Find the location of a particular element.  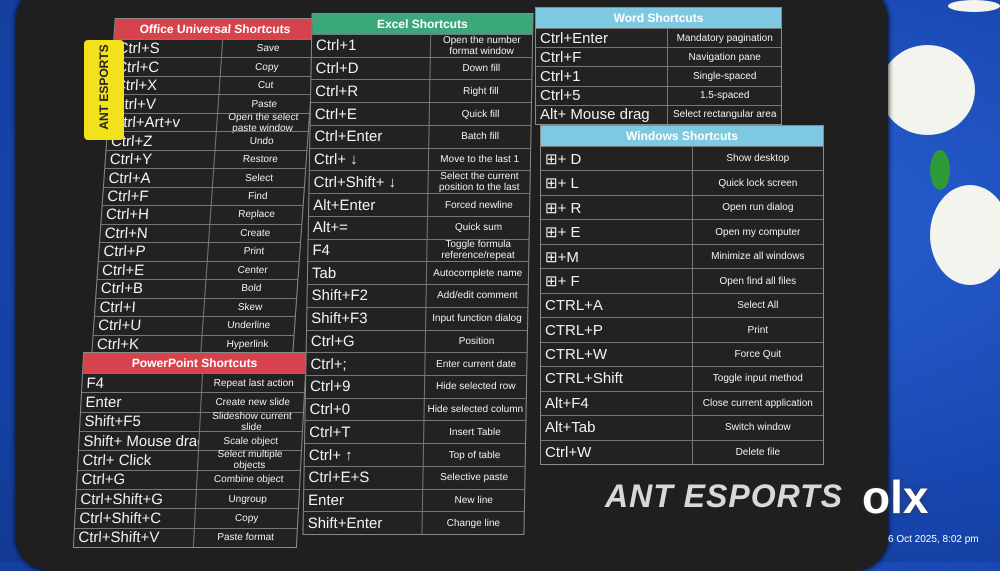

shortcut-row: Ctrl+Shift+C Copy is located at coordinates (186, 518).